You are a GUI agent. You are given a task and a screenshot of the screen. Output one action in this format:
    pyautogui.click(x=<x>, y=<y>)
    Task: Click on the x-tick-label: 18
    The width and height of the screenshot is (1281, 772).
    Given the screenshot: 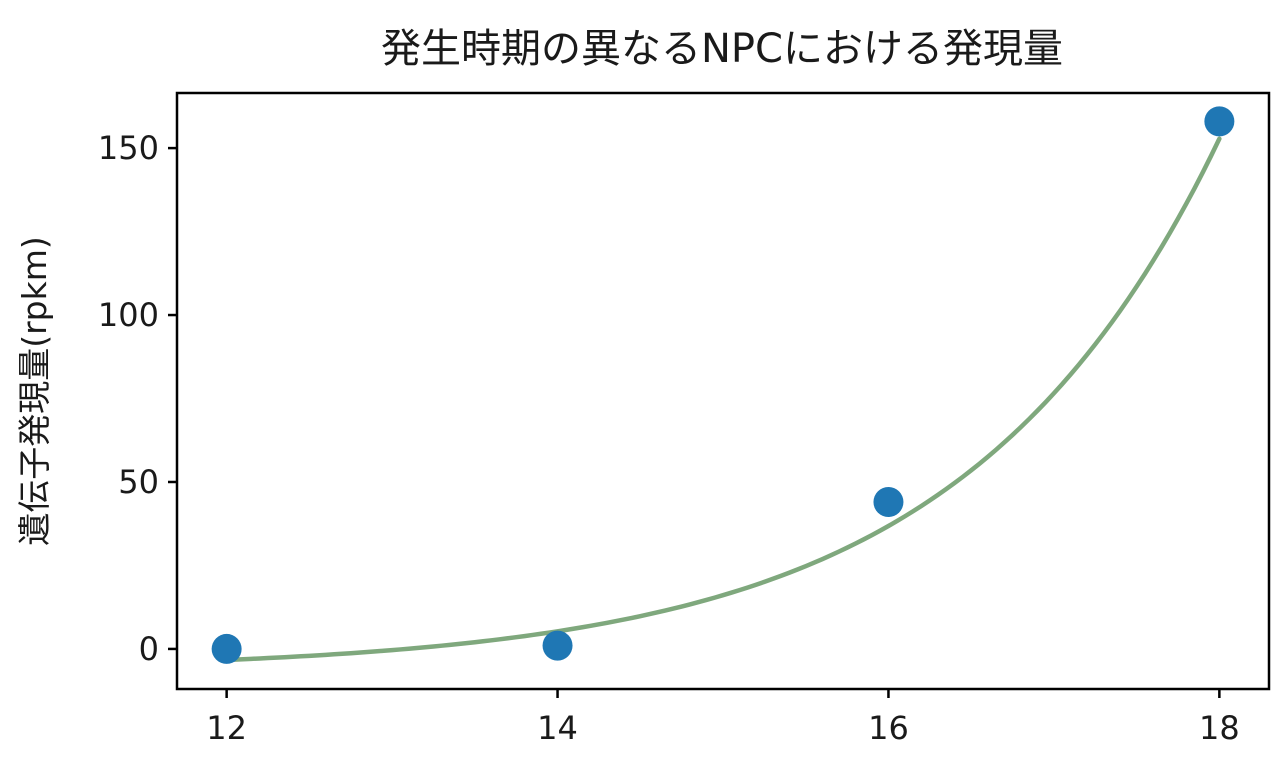 What is the action you would take?
    pyautogui.click(x=1219, y=728)
    